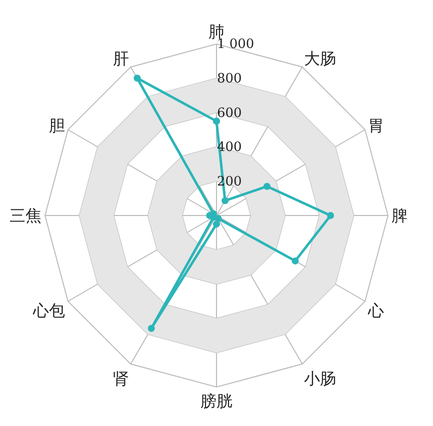  I want to click on spoke-label: 膀胱, so click(216, 401).